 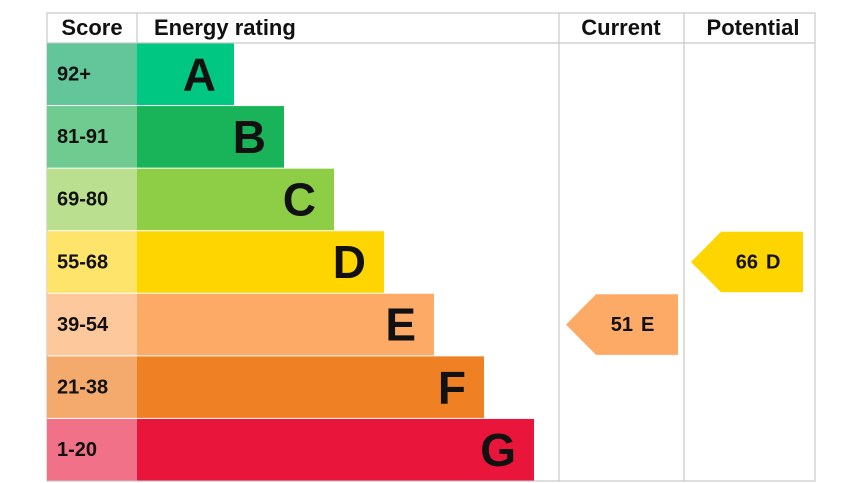 I want to click on header-potential: Potential, so click(x=753, y=27).